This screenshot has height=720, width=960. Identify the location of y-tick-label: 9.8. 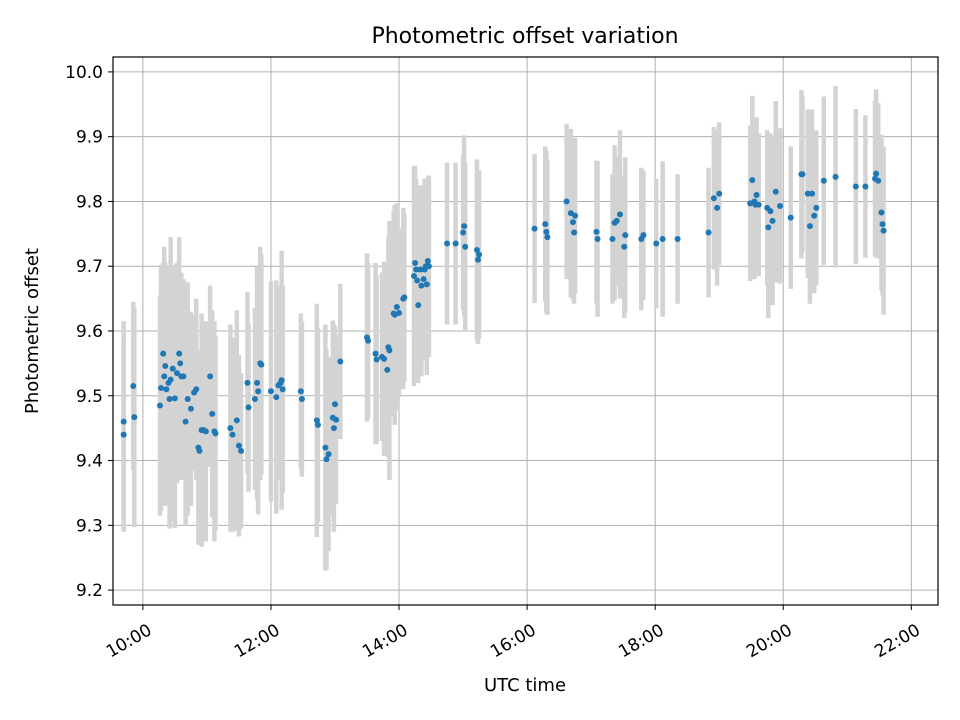
(89, 202).